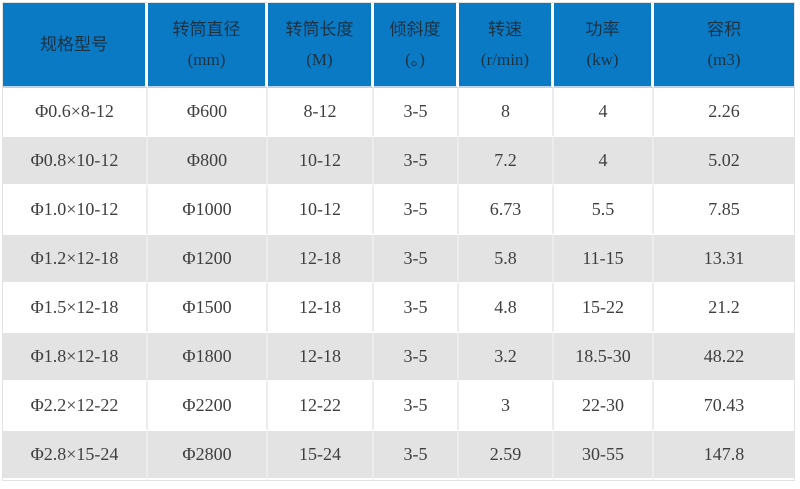 The height and width of the screenshot is (489, 800). I want to click on cell-volume: 48.22, so click(724, 357).